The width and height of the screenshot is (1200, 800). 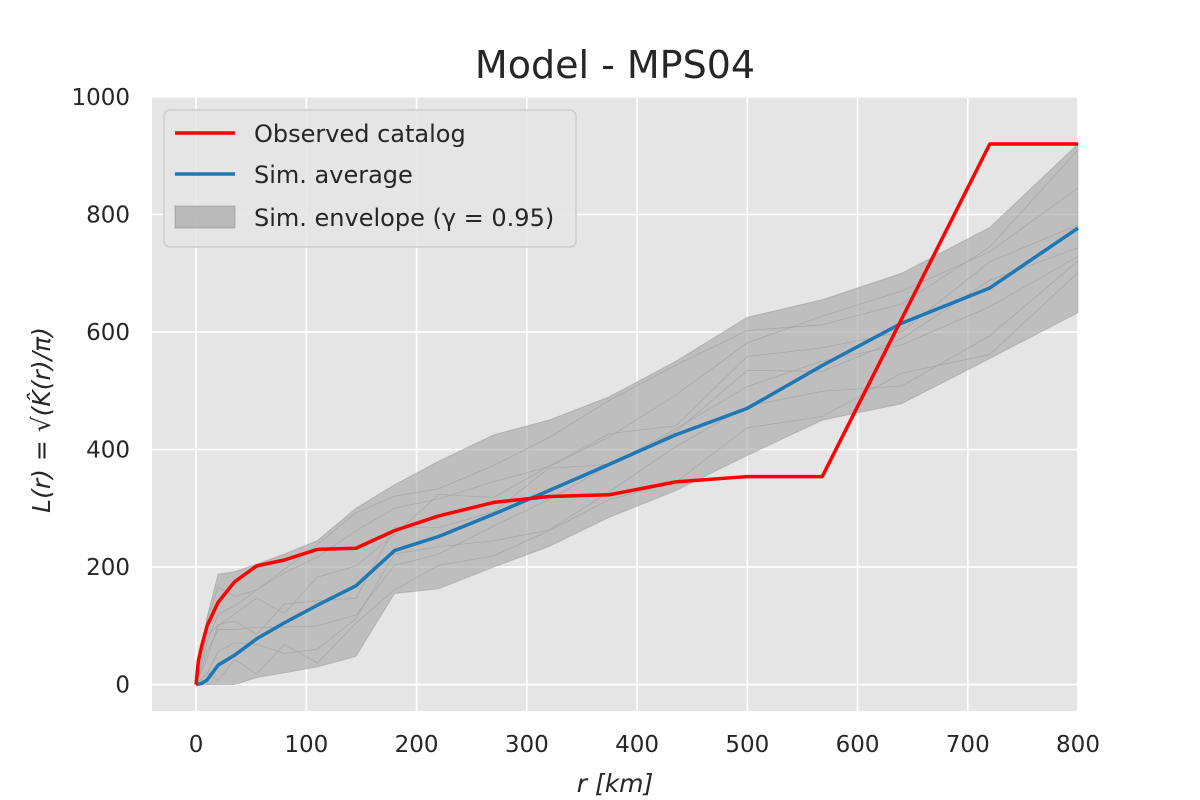 I want to click on y-tick-label: 800, so click(x=108, y=216).